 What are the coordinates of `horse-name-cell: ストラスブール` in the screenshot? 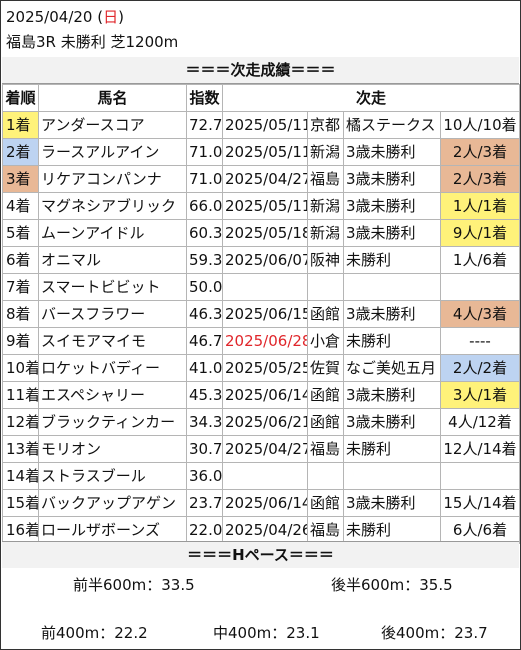 It's located at (112, 476).